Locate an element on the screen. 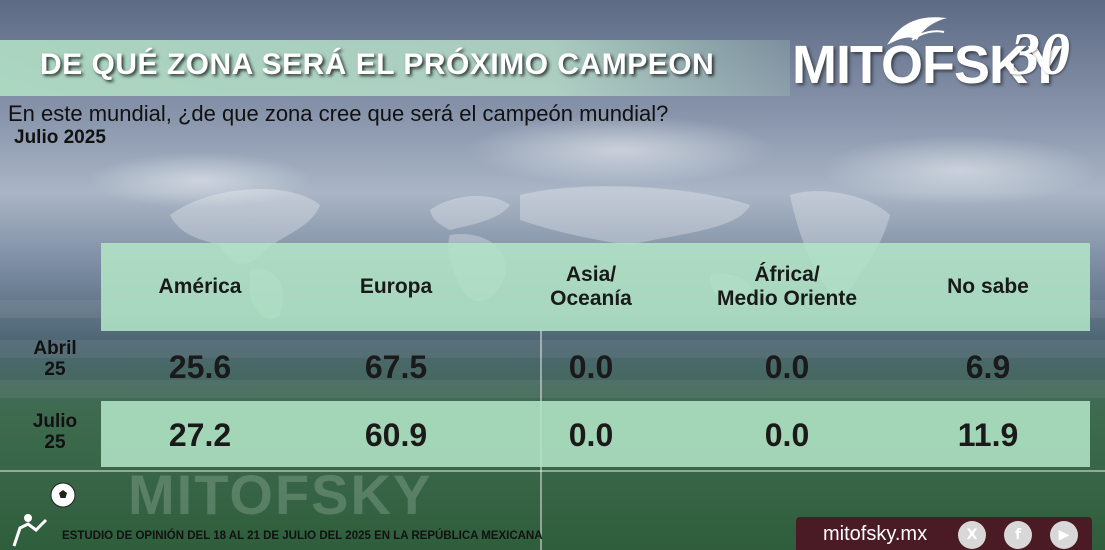 The image size is (1105, 550). soccer-ball-icon is located at coordinates (63, 495).